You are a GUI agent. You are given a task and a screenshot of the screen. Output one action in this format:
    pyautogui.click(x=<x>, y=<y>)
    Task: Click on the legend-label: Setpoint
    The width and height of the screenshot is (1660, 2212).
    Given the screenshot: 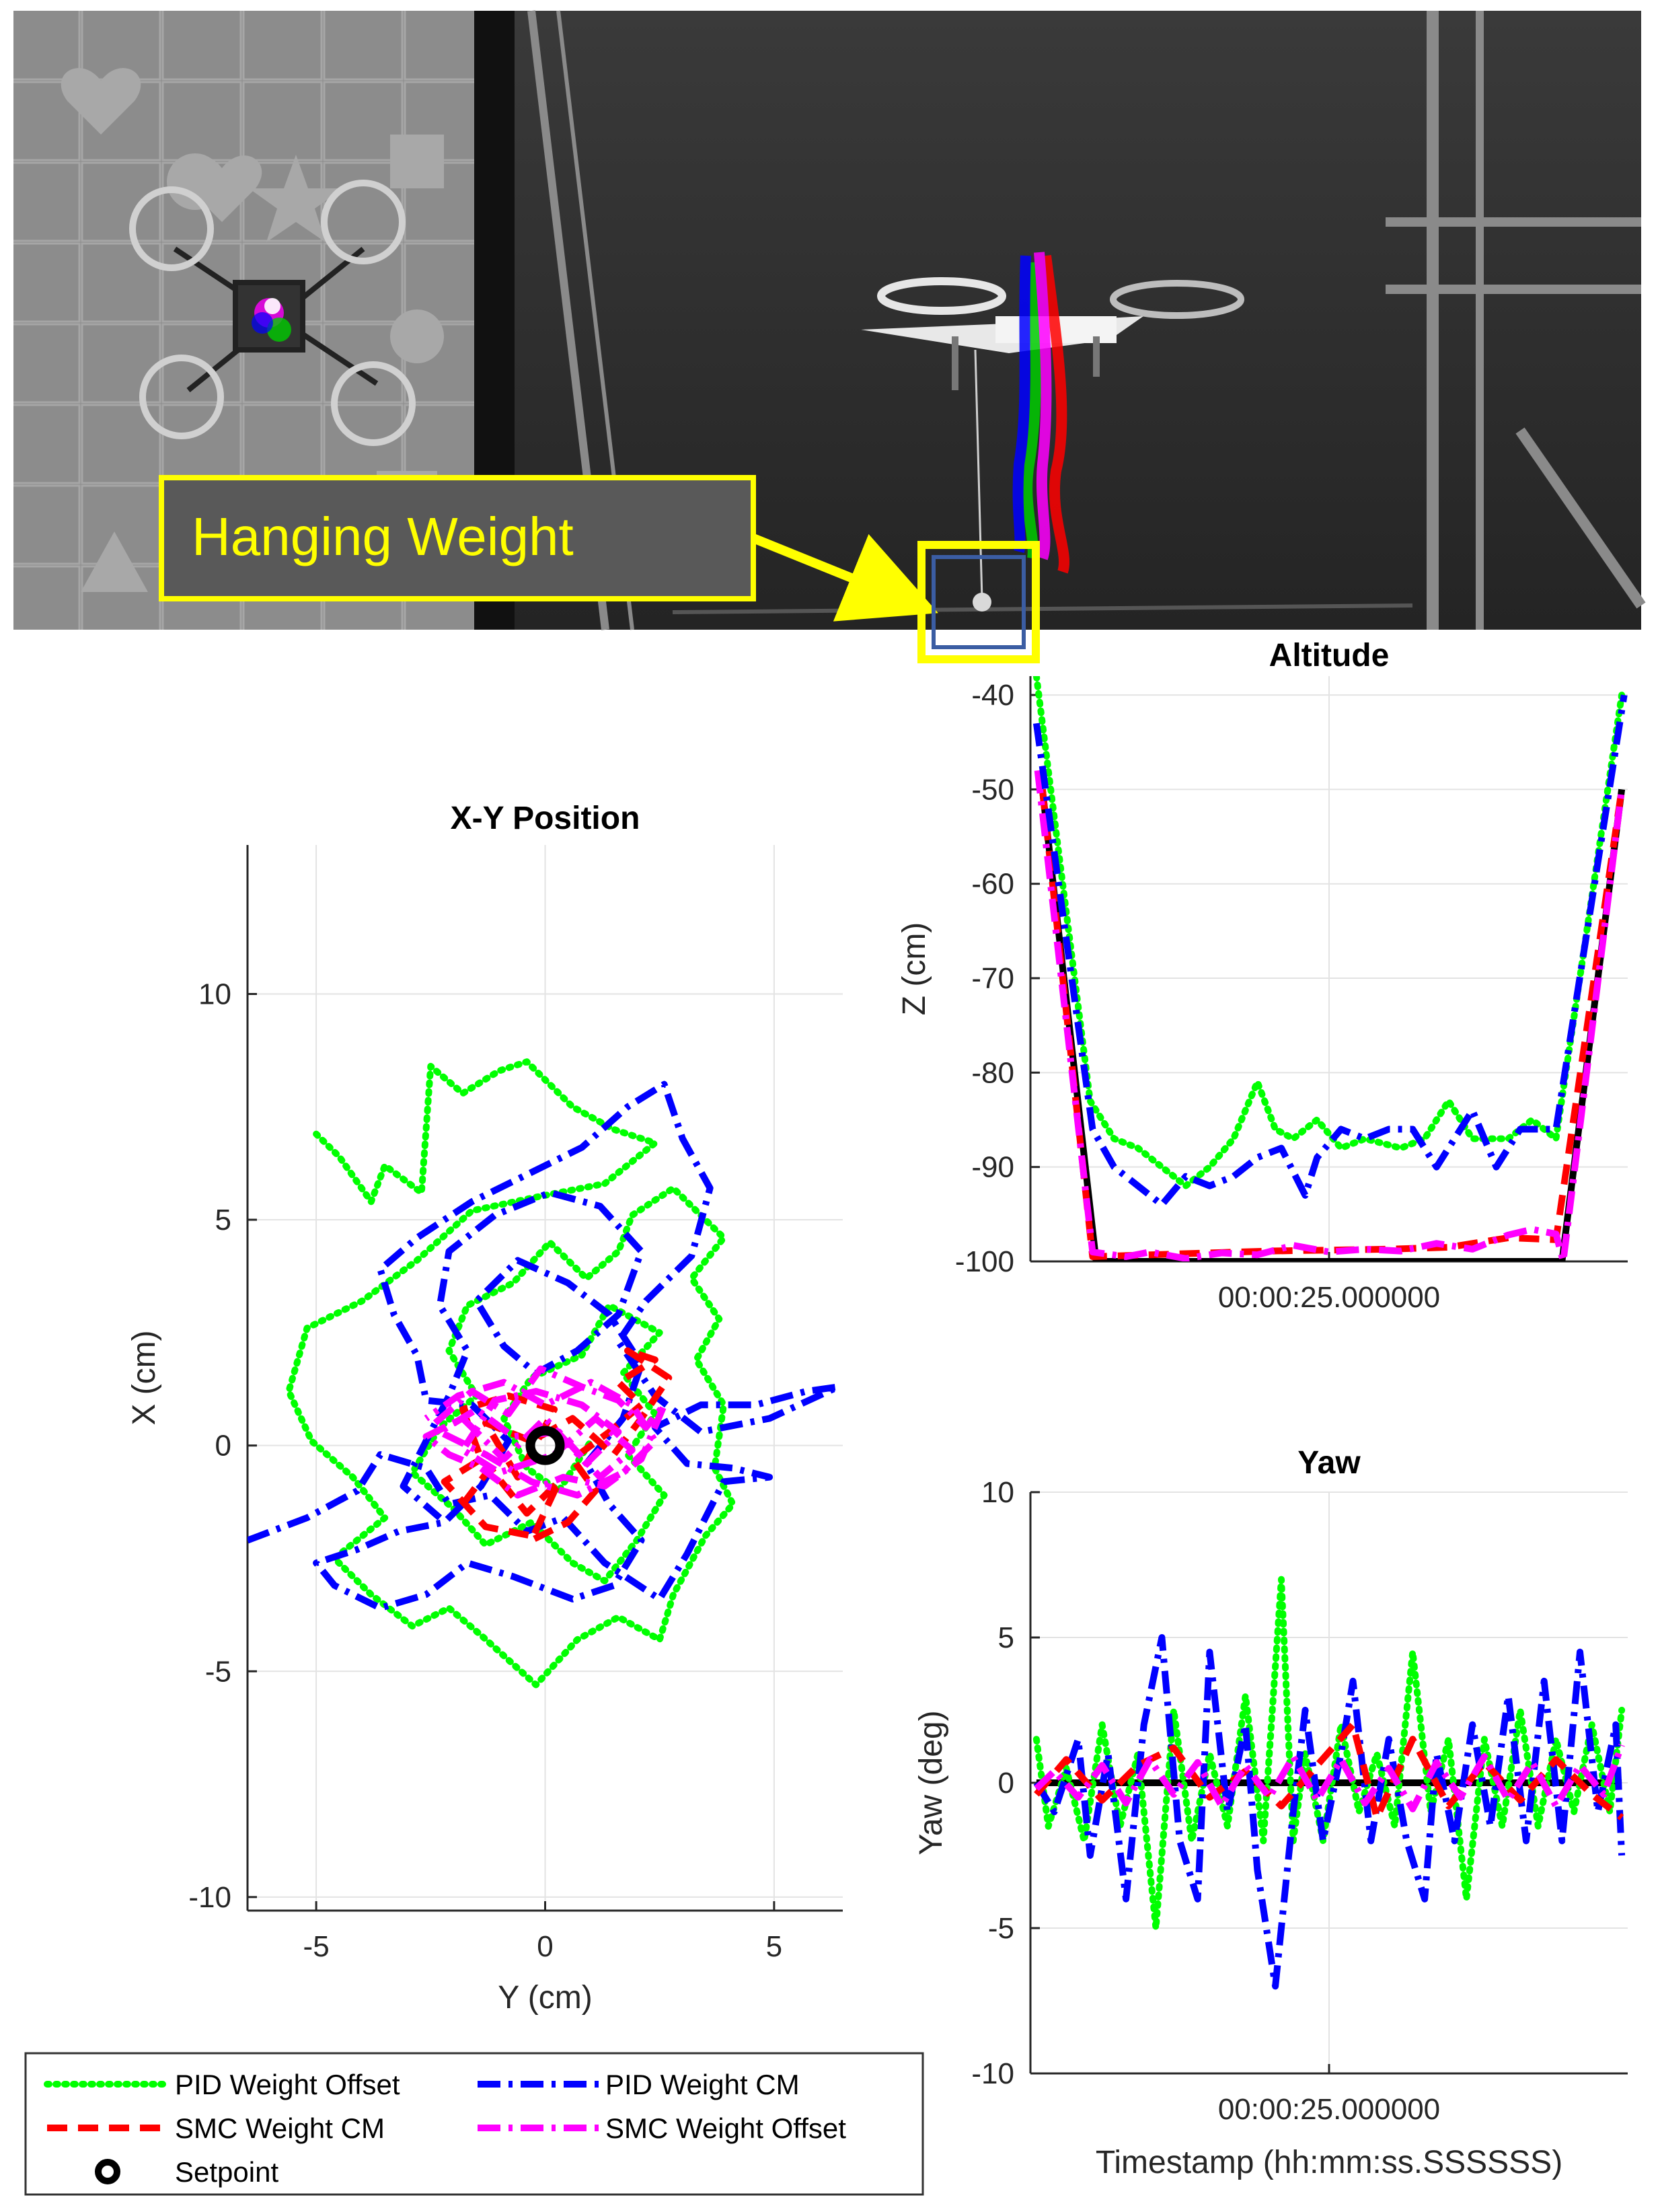 What is the action you would take?
    pyautogui.click(x=226, y=2172)
    